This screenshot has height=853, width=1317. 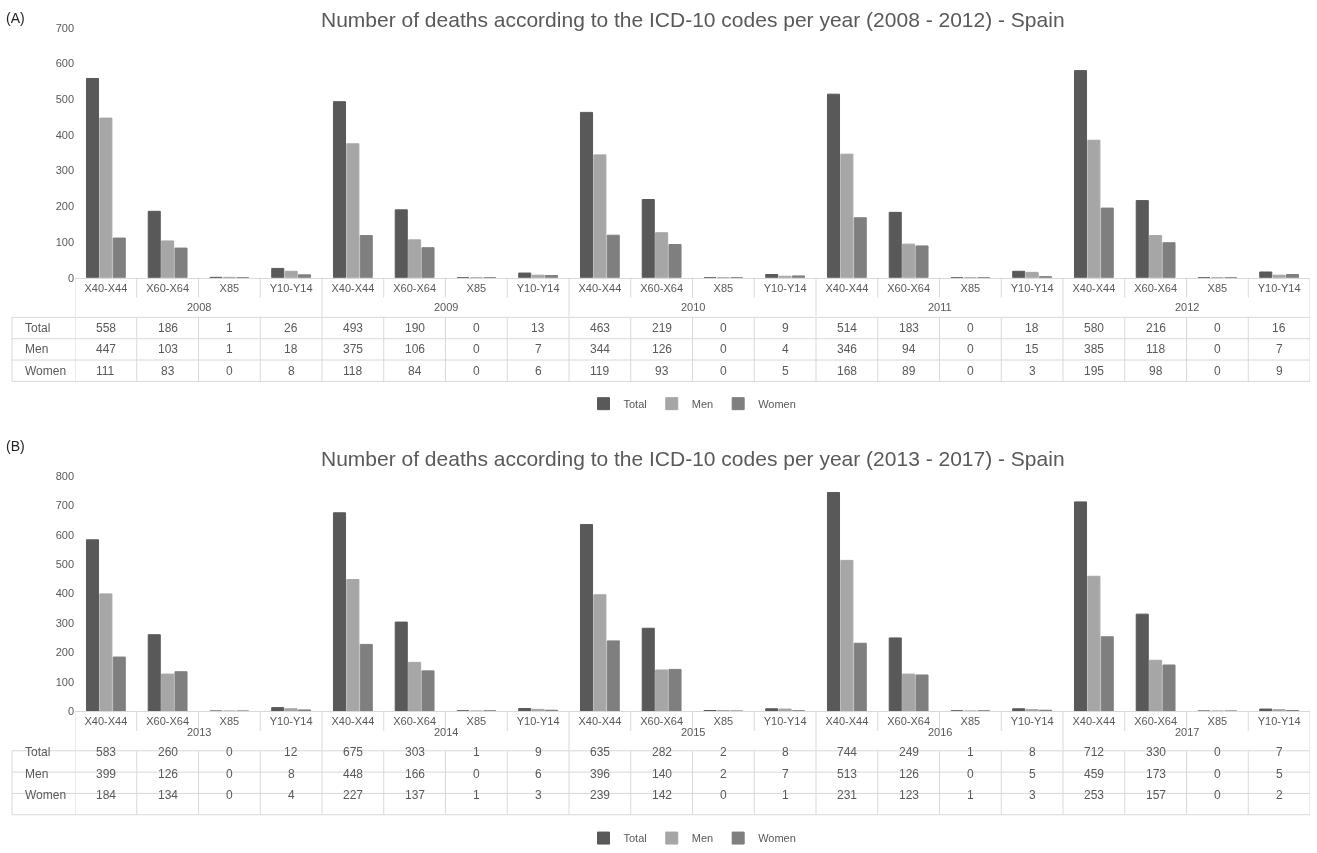 What do you see at coordinates (64, 27) in the screenshot?
I see `y-tick-label: 700` at bounding box center [64, 27].